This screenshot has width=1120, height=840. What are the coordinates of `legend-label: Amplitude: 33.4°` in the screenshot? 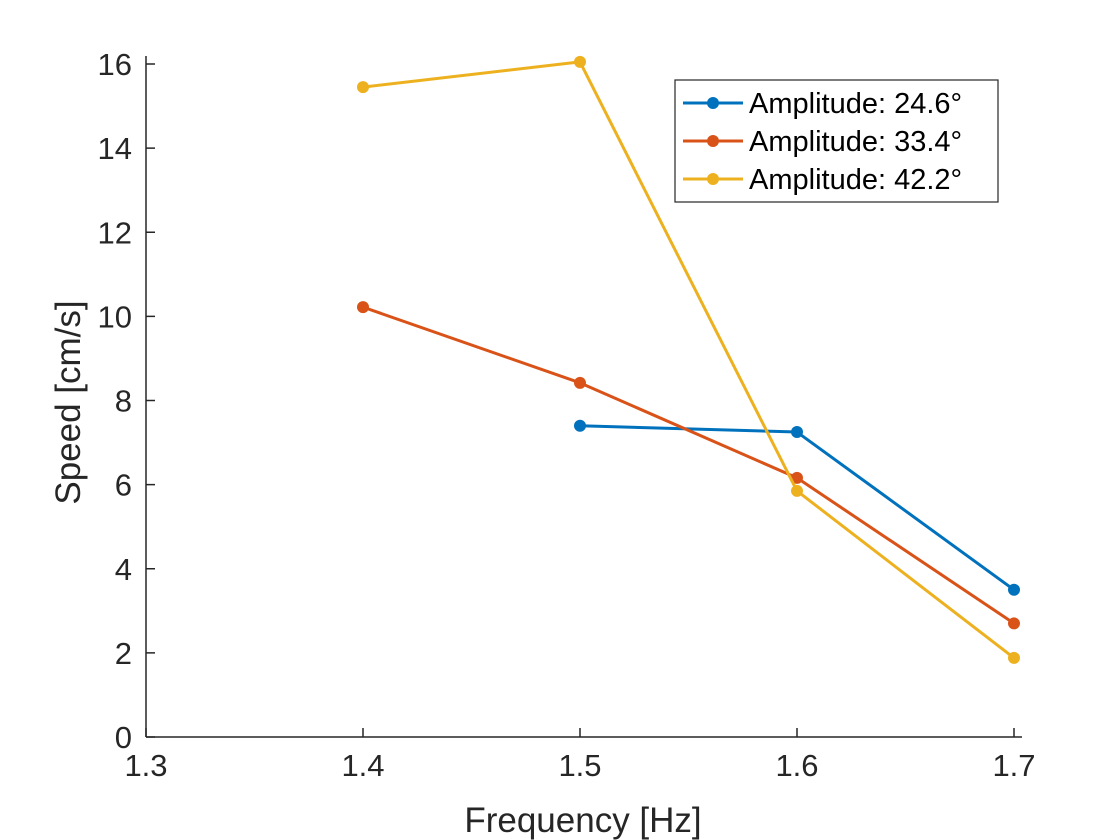 It's located at (855, 142).